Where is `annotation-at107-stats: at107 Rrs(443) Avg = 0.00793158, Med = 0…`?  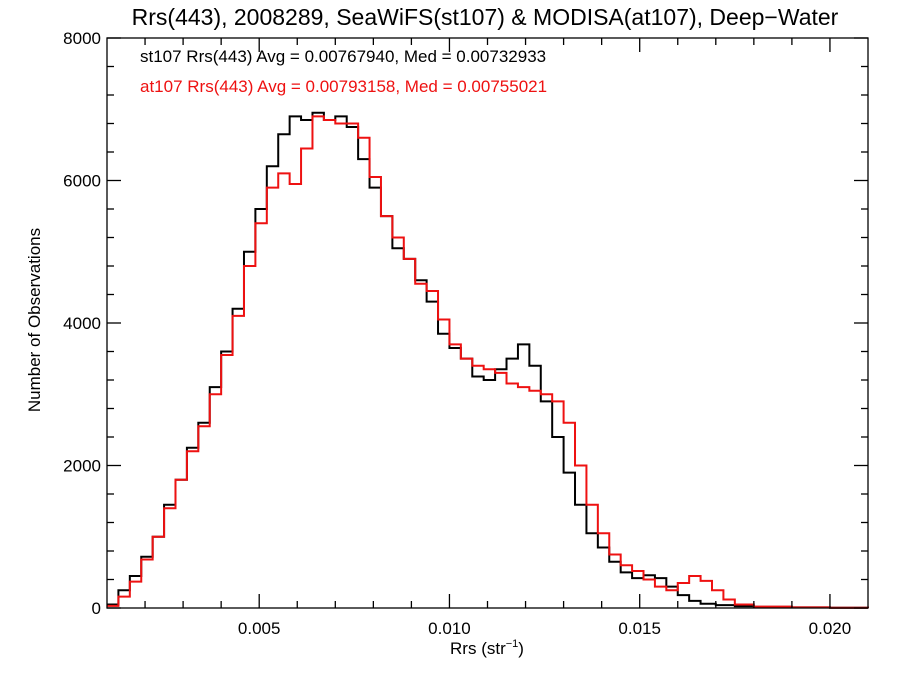 annotation-at107-stats: at107 Rrs(443) Avg = 0.00793158, Med = 0… is located at coordinates (343, 86).